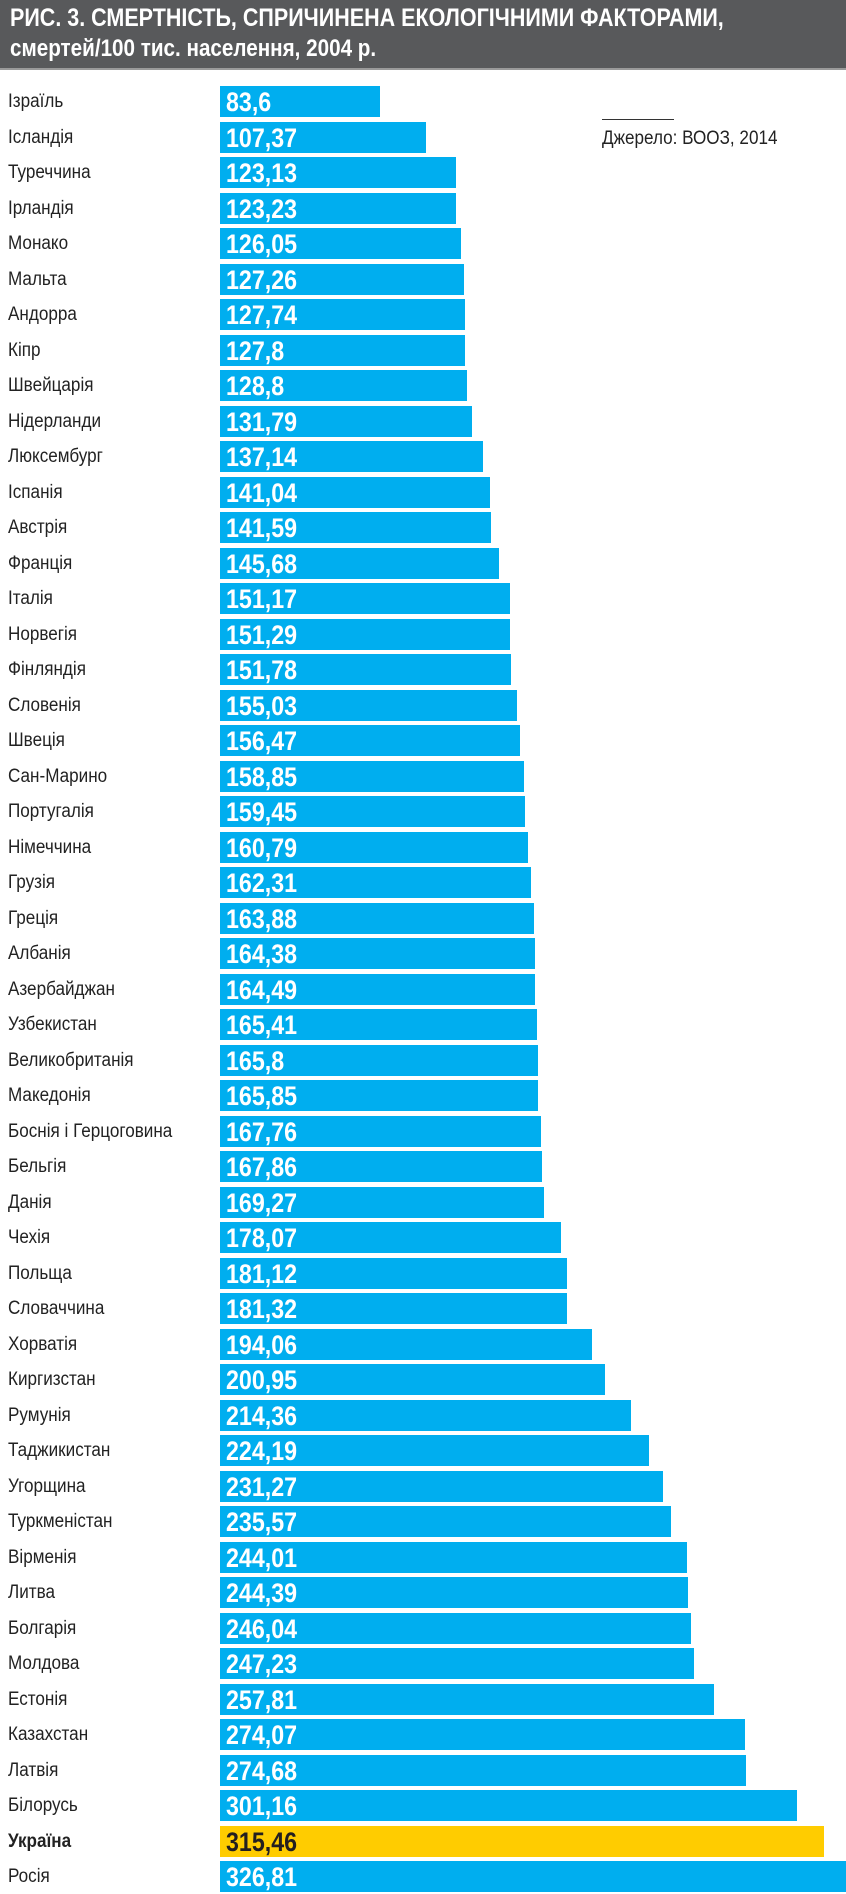  Describe the element at coordinates (381, 1131) in the screenshot. I see `bar: 167,76` at that location.